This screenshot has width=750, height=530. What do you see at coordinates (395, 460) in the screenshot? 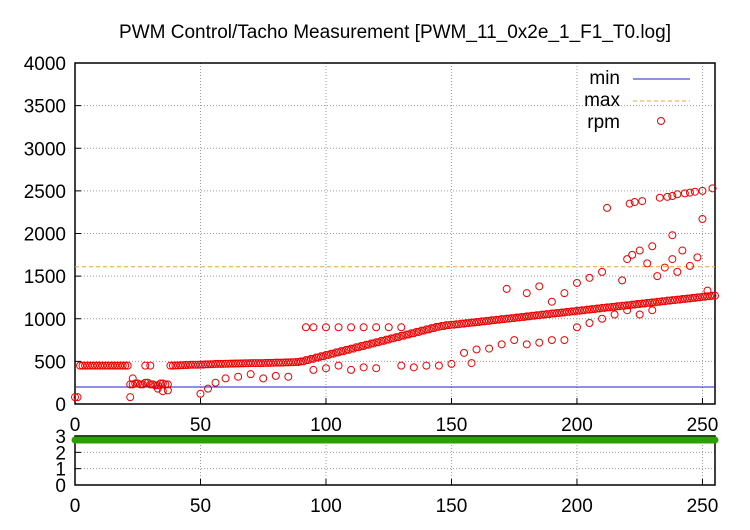
I see `plot-frame` at bounding box center [395, 460].